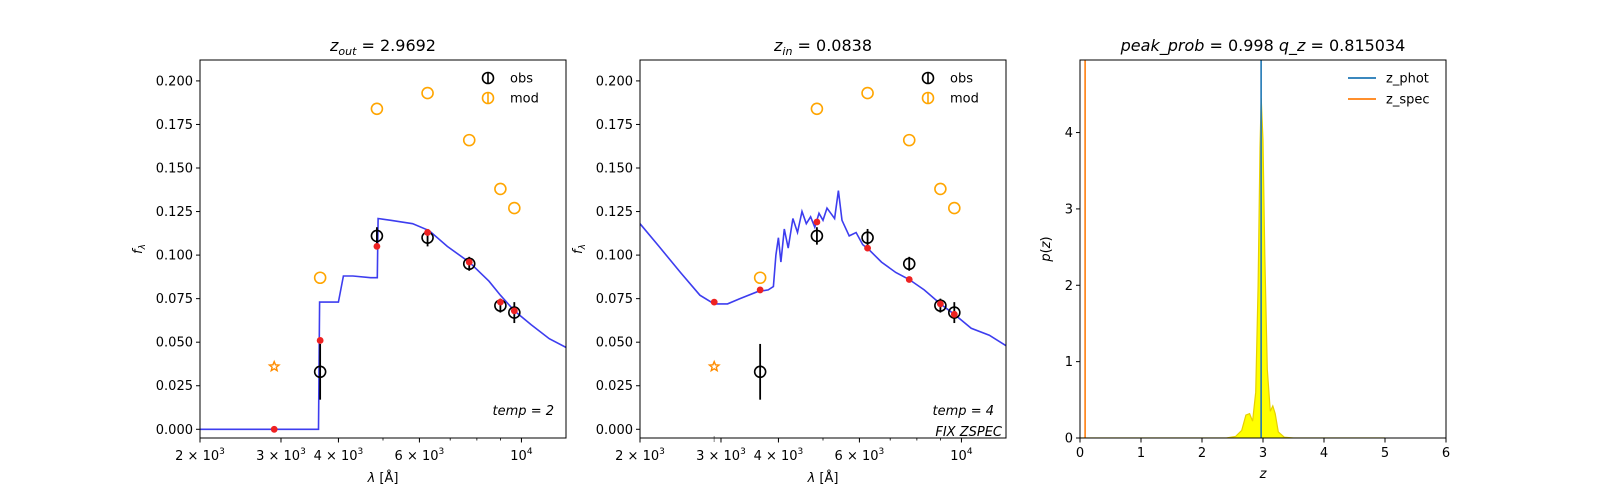 The width and height of the screenshot is (1600, 500). What do you see at coordinates (174, 256) in the screenshot?
I see `y-tick-label: 0.100` at bounding box center [174, 256].